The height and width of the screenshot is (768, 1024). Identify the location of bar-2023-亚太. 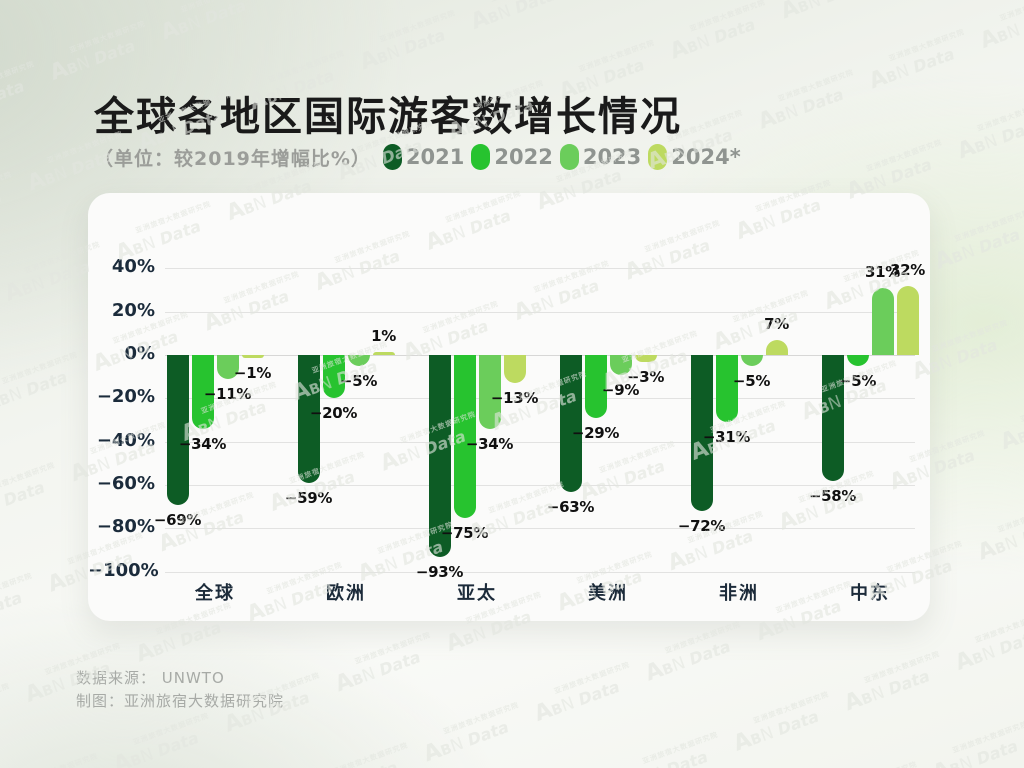
(489, 392).